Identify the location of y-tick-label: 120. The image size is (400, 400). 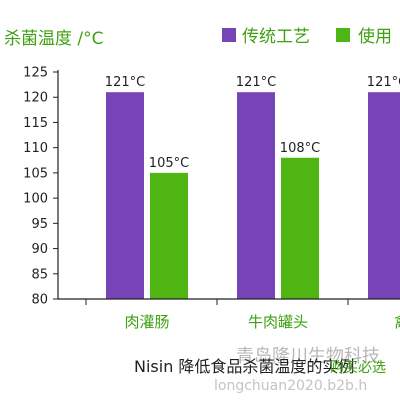
(35, 98).